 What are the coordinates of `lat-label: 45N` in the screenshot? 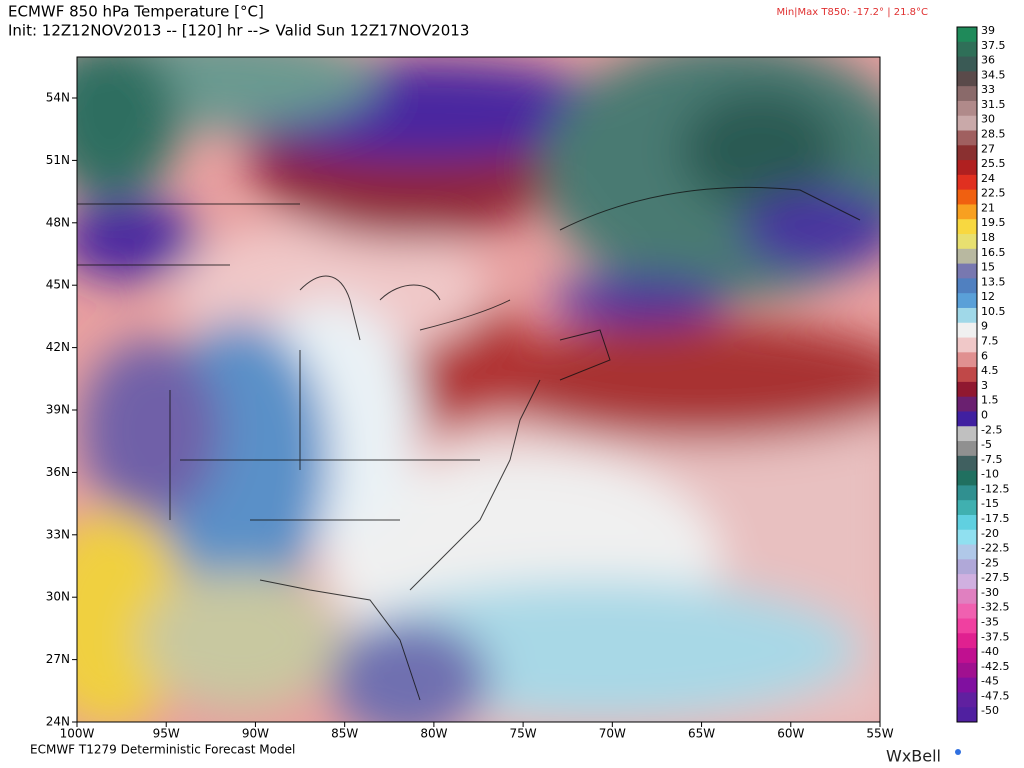 It's located at (58, 285).